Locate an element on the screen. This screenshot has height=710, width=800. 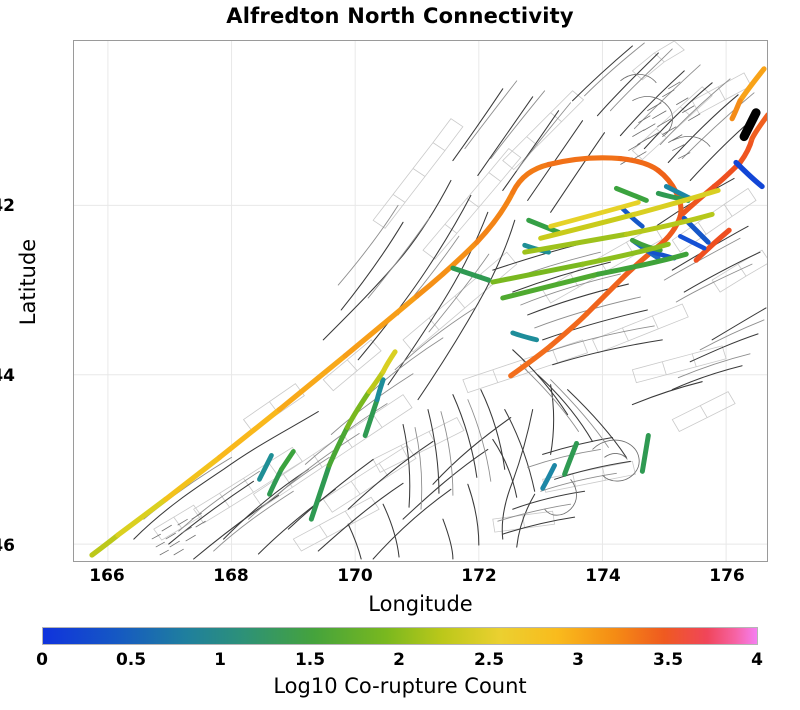
ytick-label: -42 is located at coordinates (7, 206).